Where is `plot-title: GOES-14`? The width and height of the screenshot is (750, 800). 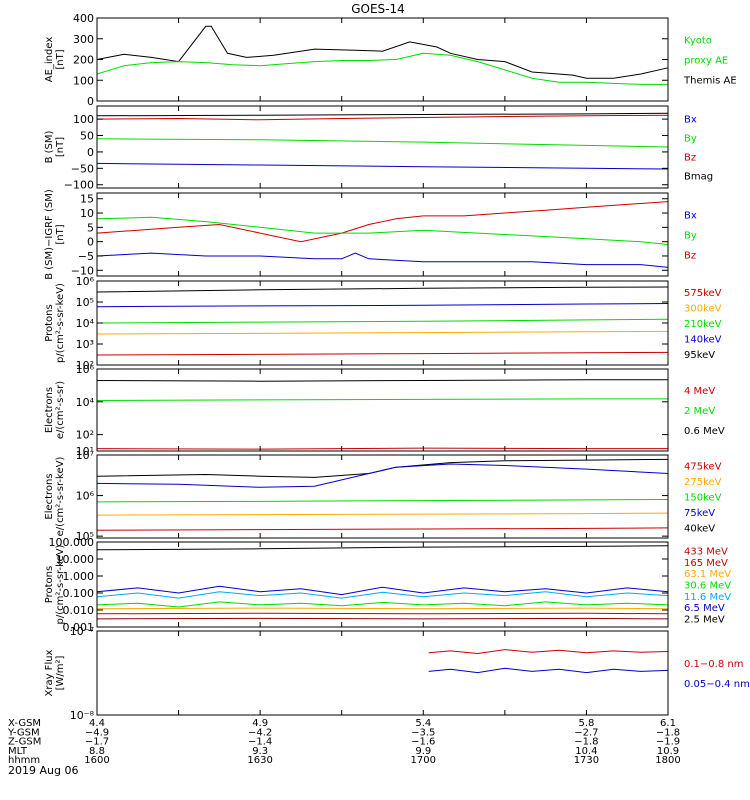 plot-title: GOES-14 is located at coordinates (378, 9).